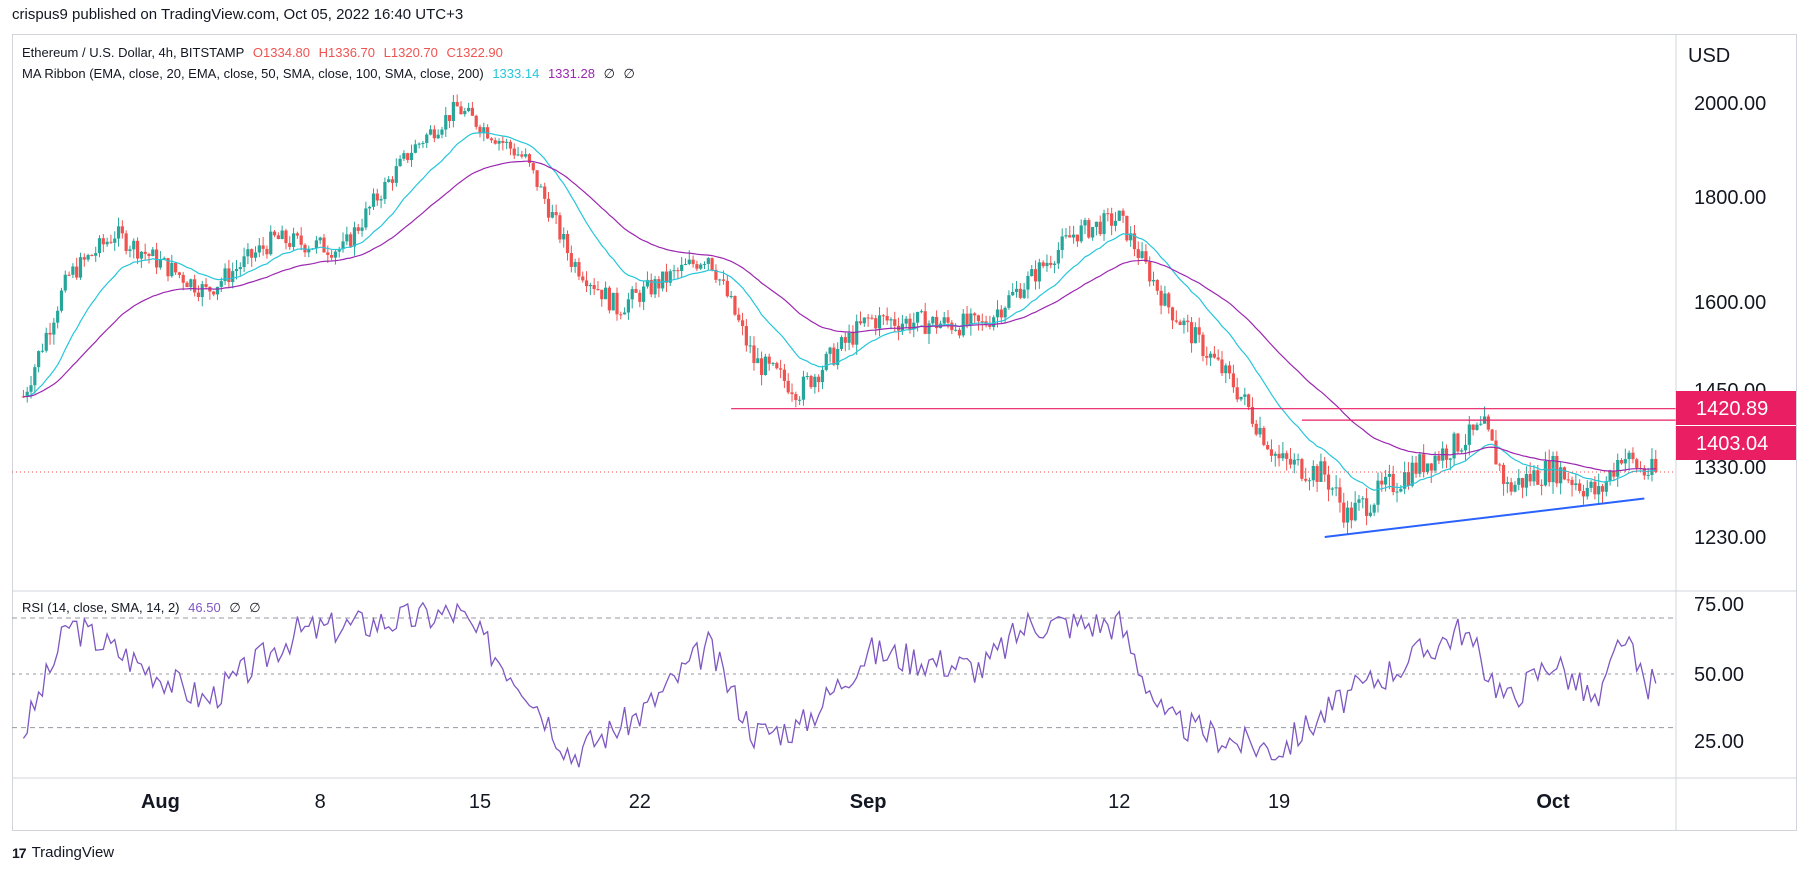  Describe the element at coordinates (347, 52) in the screenshot. I see `ohlc-high: H1336.70` at that location.